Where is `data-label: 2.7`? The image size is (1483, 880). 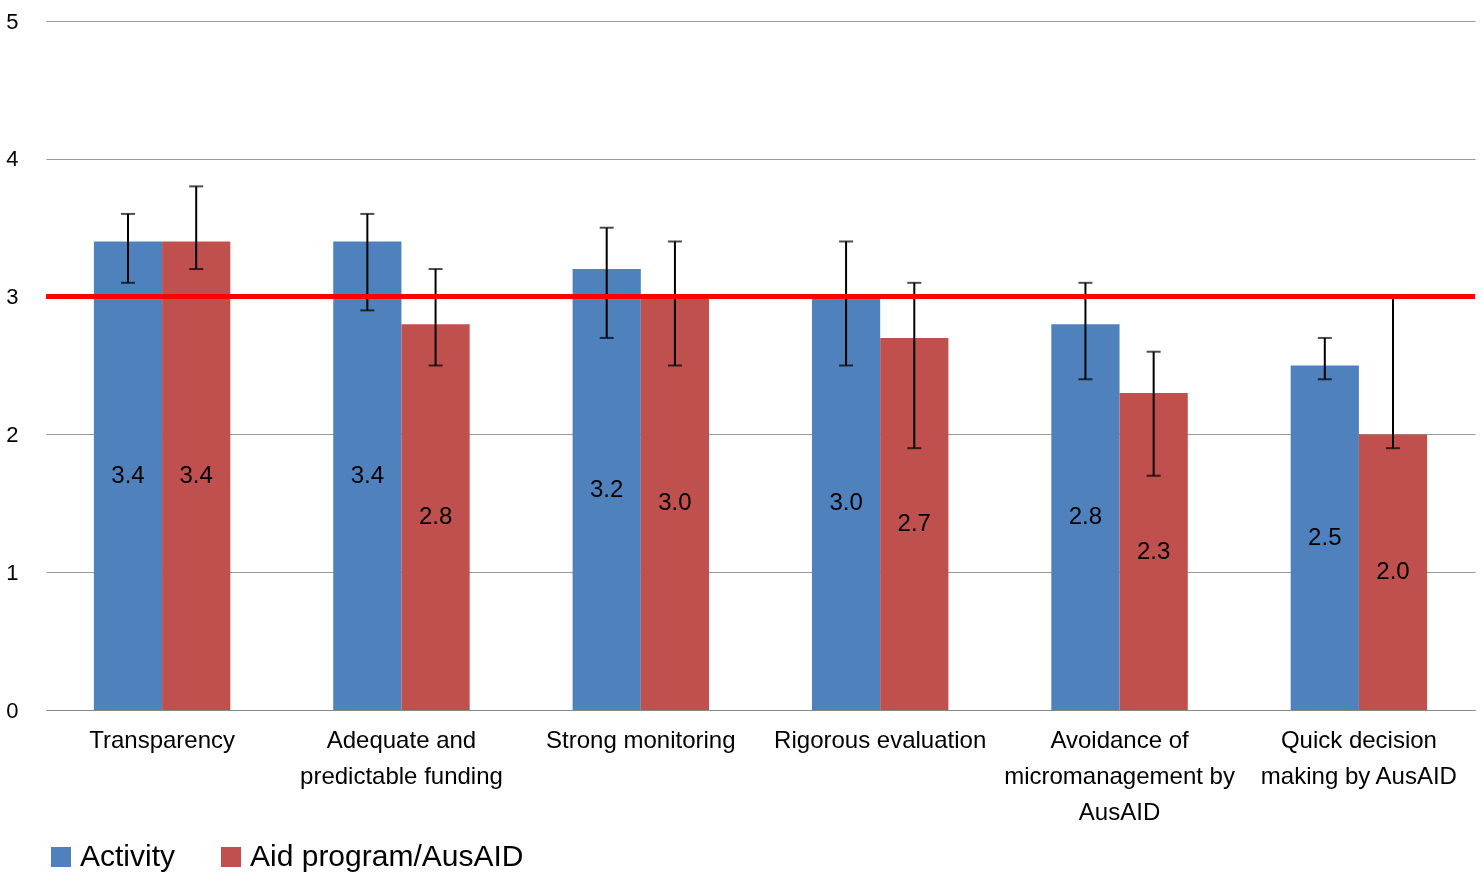
data-label: 2.7 is located at coordinates (914, 522).